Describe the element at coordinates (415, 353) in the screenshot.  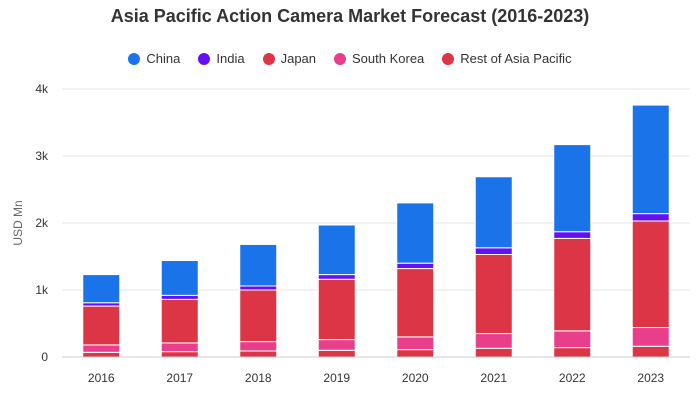
I see `bar-2020-rest-of-asia-pacific` at that location.